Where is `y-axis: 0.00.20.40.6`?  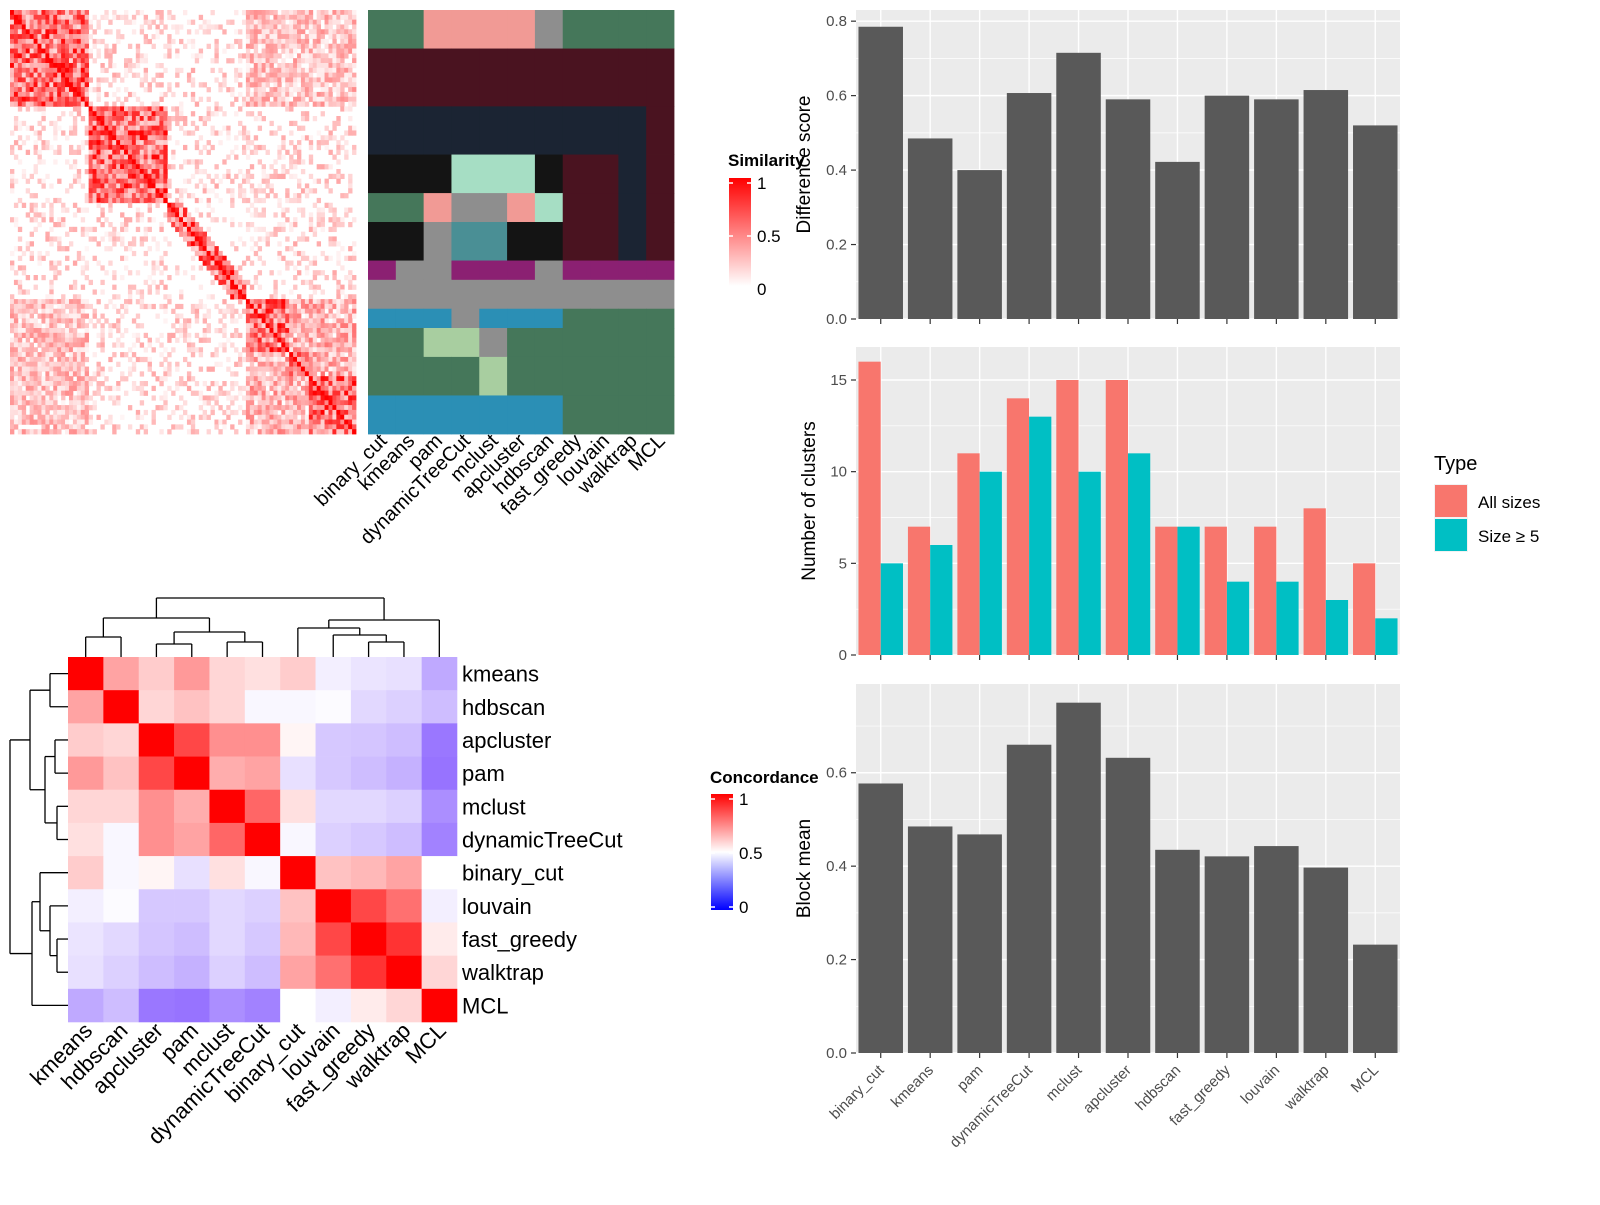 y-axis: 0.00.20.40.6 is located at coordinates (841, 913).